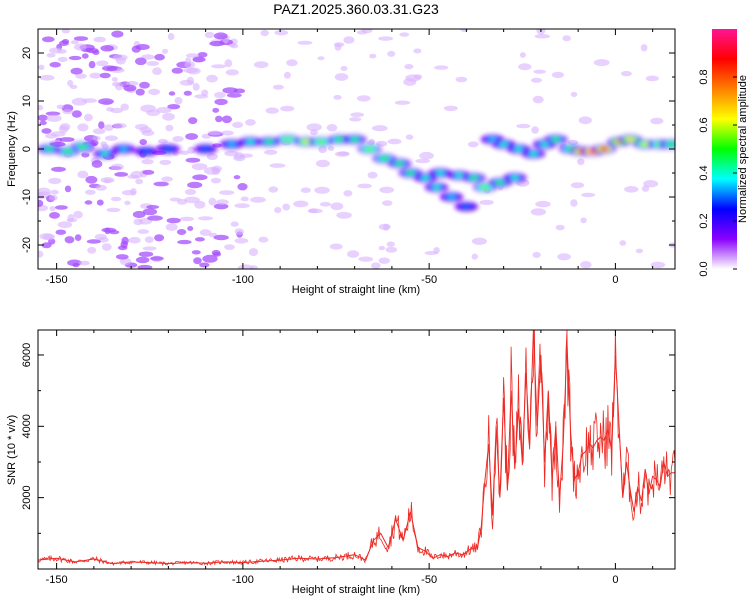 The width and height of the screenshot is (750, 600). Describe the element at coordinates (704, 220) in the screenshot. I see `colorbar-tick-label: 0.2` at that location.